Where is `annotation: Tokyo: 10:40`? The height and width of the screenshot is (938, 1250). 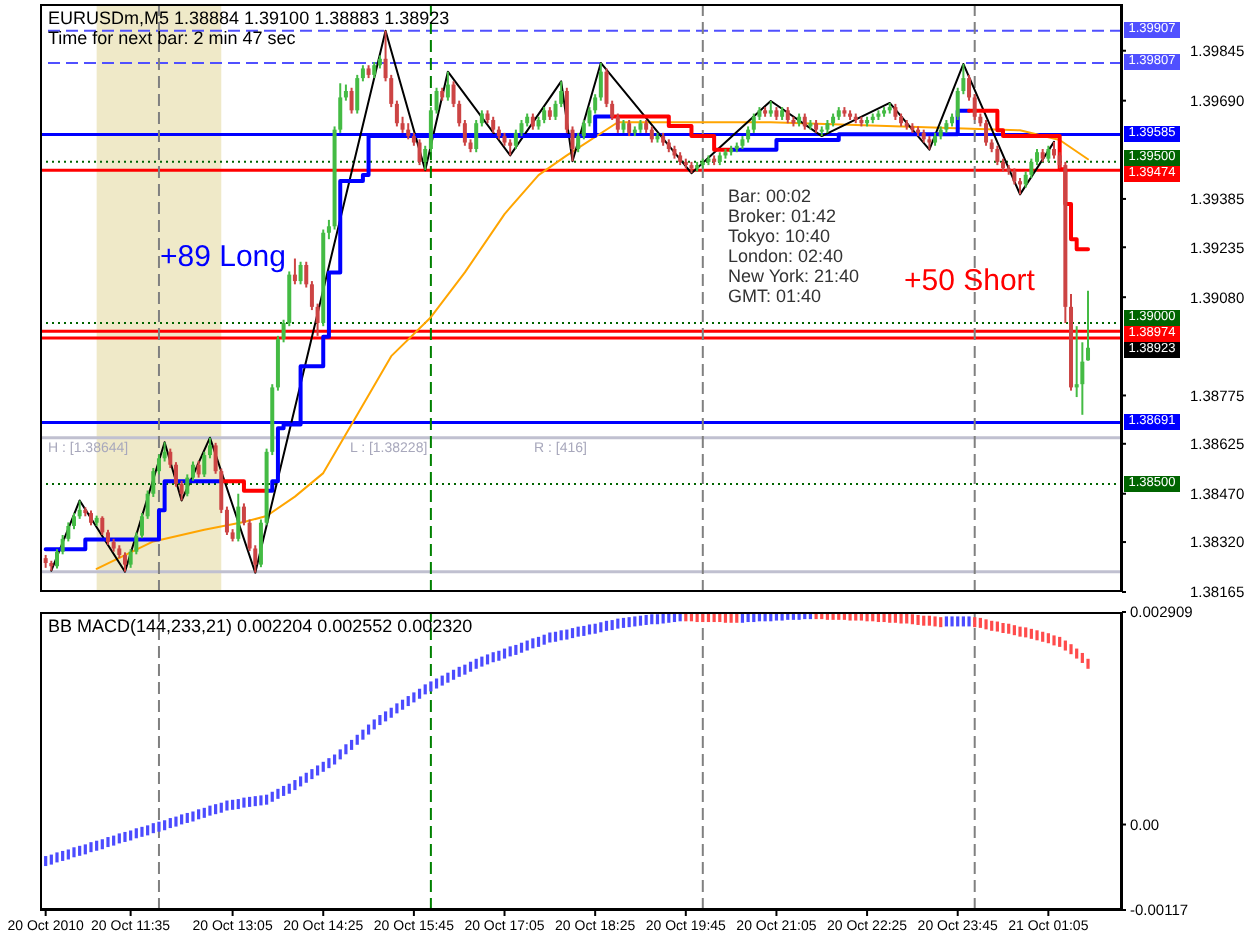
annotation: Tokyo: 10:40 is located at coordinates (779, 236).